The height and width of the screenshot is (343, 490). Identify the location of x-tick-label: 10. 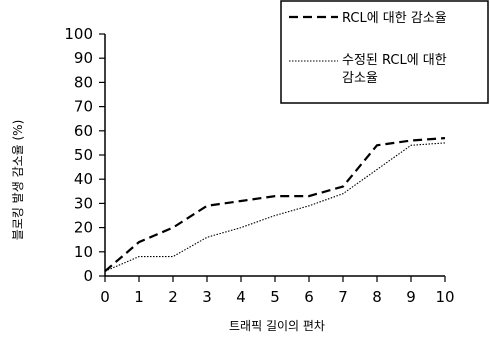
(444, 297).